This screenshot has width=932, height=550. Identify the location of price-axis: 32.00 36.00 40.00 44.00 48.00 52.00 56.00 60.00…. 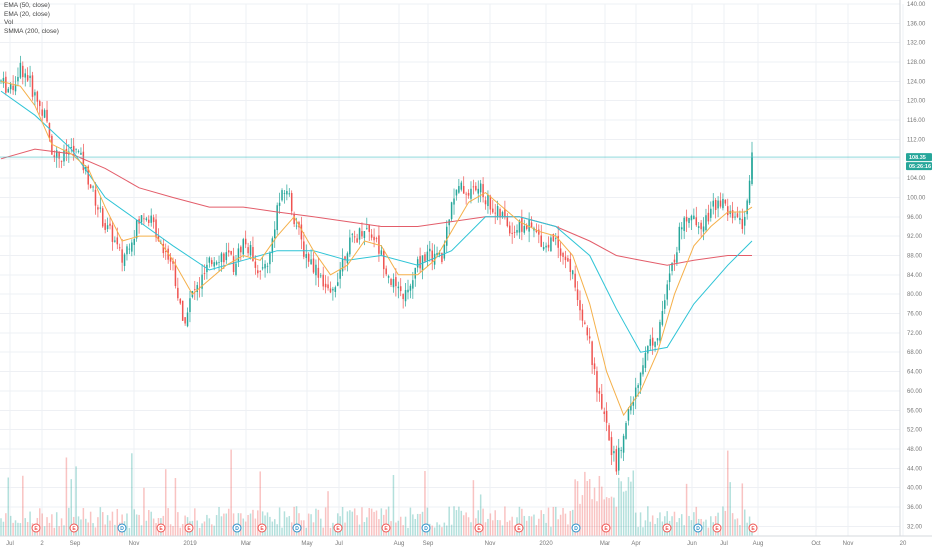
(916, 266).